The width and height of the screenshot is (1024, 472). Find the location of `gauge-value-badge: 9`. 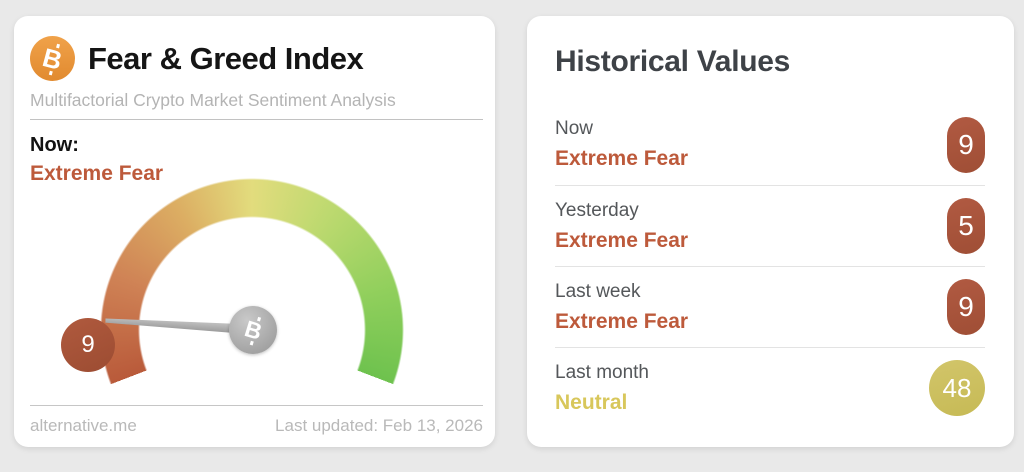

gauge-value-badge: 9 is located at coordinates (88, 345).